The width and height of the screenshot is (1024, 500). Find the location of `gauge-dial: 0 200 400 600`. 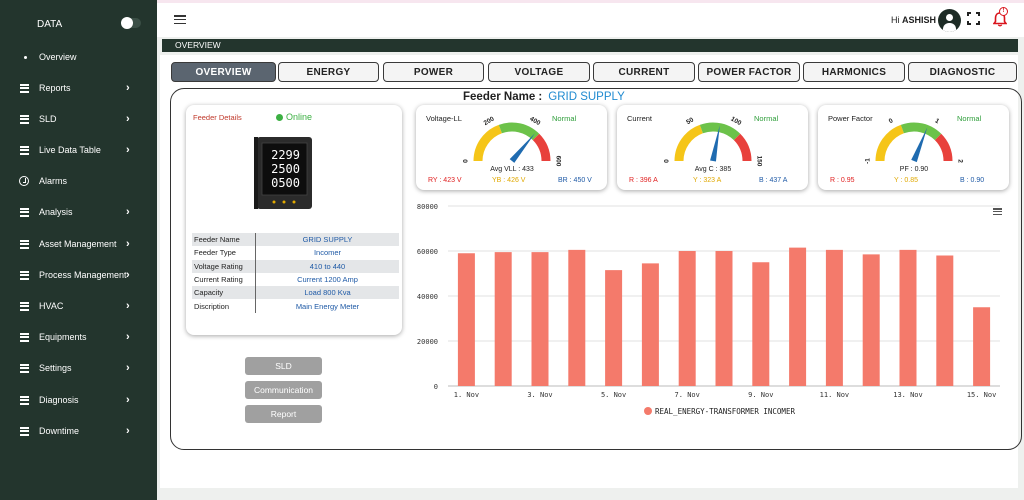

gauge-dial: 0 200 400 600 is located at coordinates (512, 140).